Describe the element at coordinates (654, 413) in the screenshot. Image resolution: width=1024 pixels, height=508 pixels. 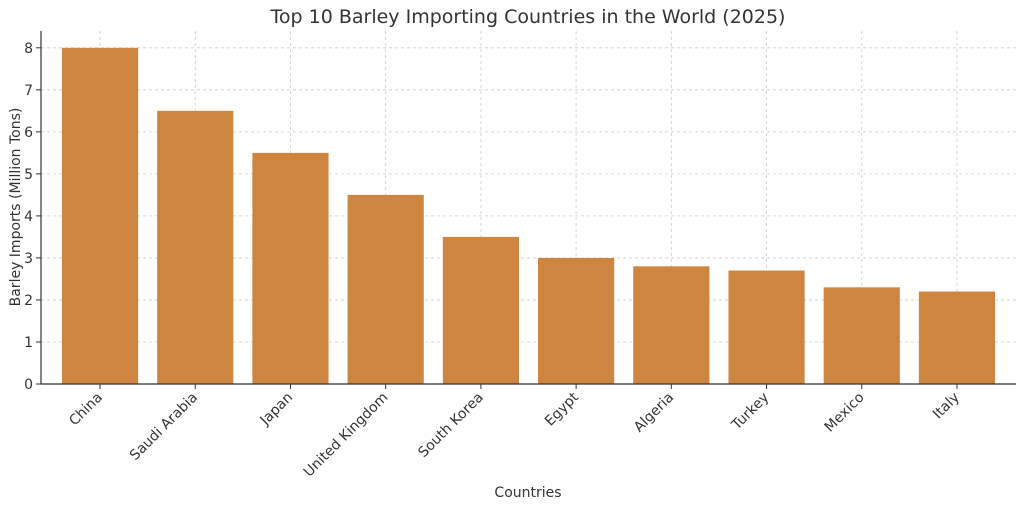
I see `x-tick-label: Algeria` at that location.